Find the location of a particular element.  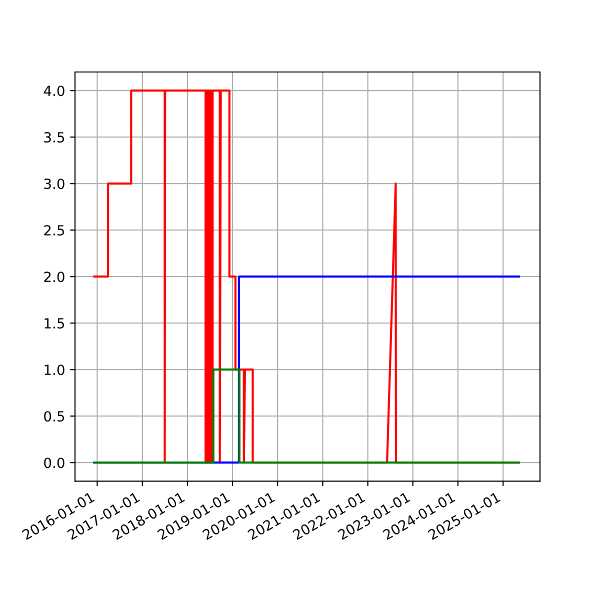

y-tick-label: 0.0 is located at coordinates (54, 463).